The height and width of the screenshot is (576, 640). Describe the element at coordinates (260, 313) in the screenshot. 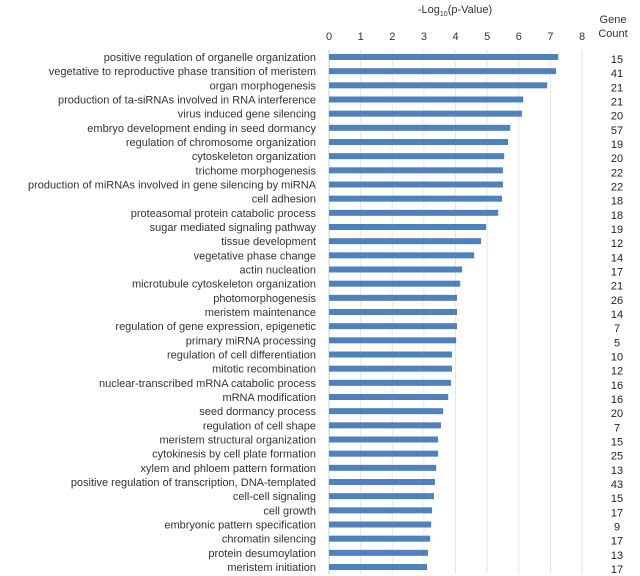

I see `category-label: meristem maintenance` at that location.